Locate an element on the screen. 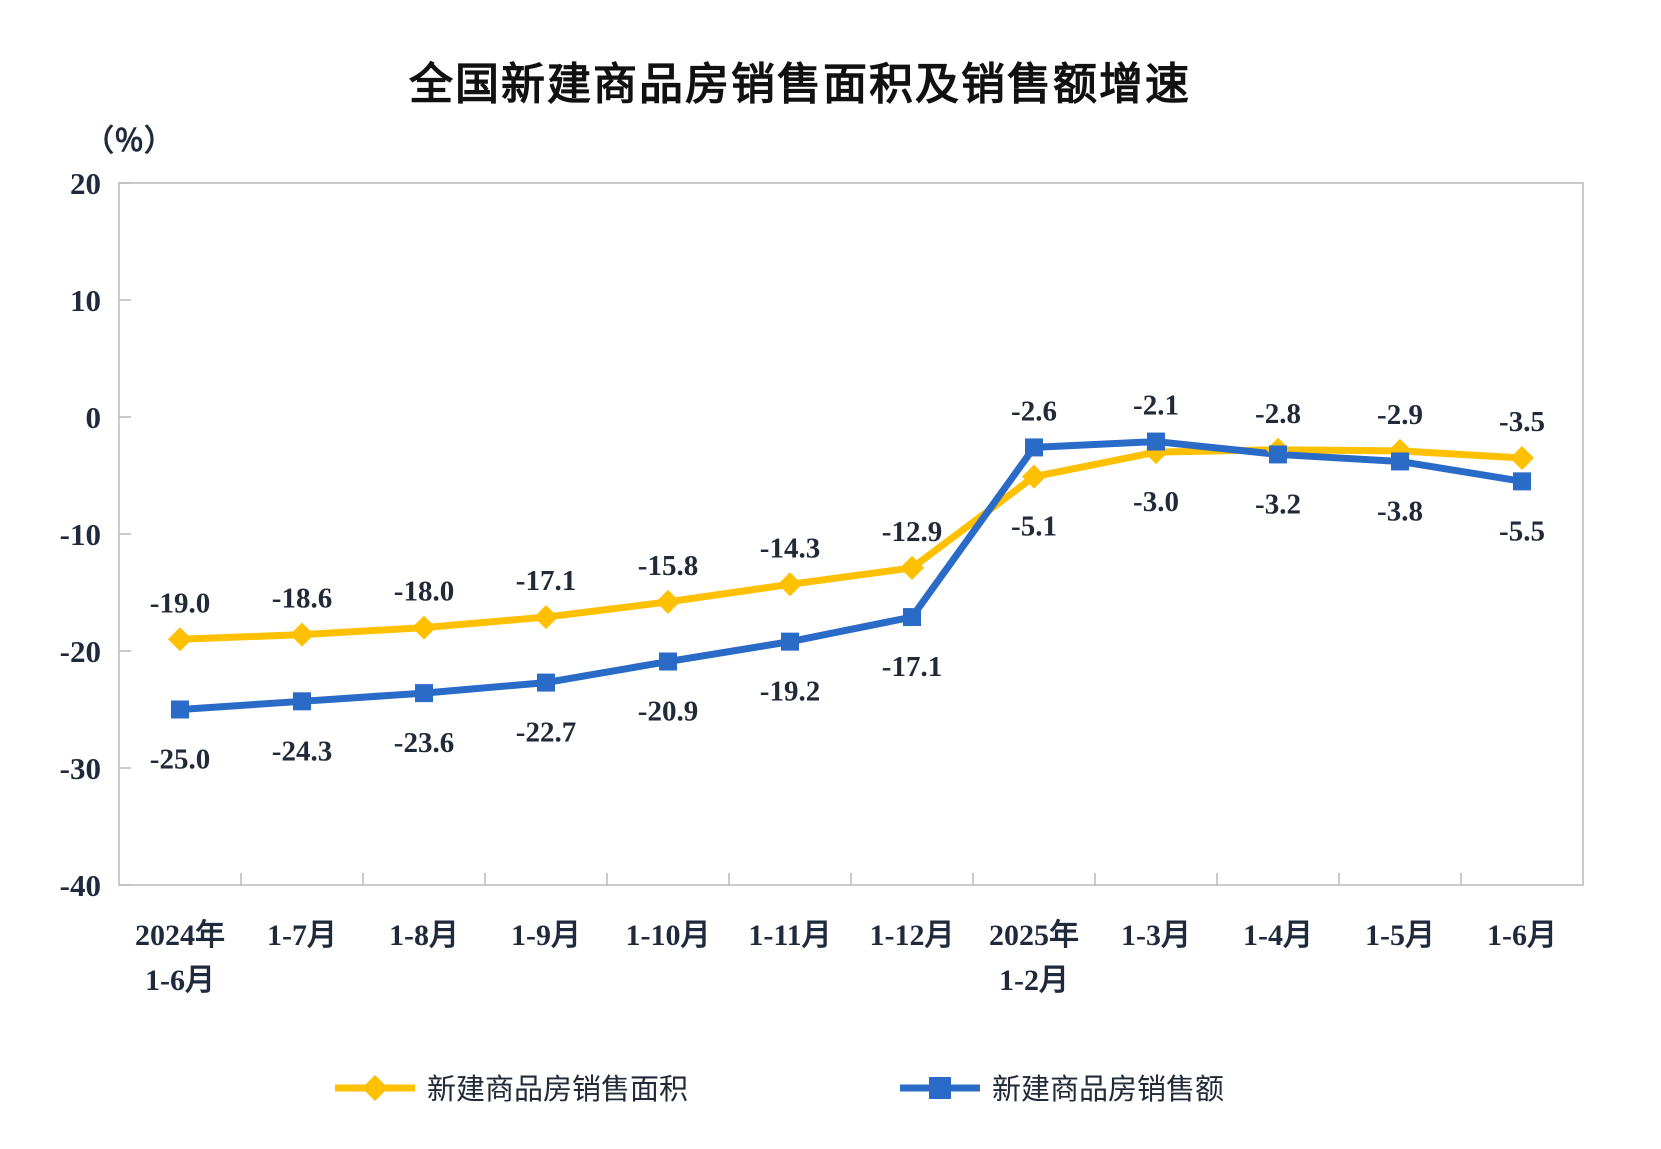 Image resolution: width=1661 pixels, height=1149 pixels. data-label: -25.0 is located at coordinates (180, 760).